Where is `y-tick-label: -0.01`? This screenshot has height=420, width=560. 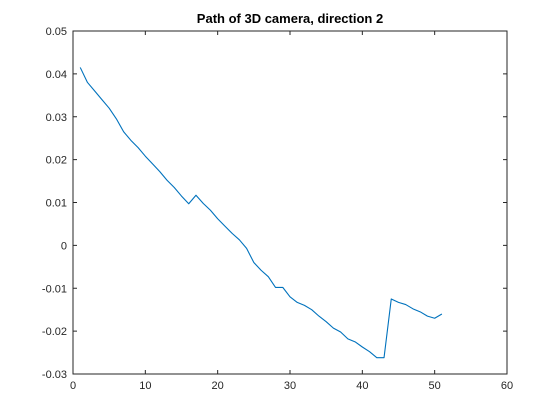 y-tick-label: -0.01 is located at coordinates (54, 289).